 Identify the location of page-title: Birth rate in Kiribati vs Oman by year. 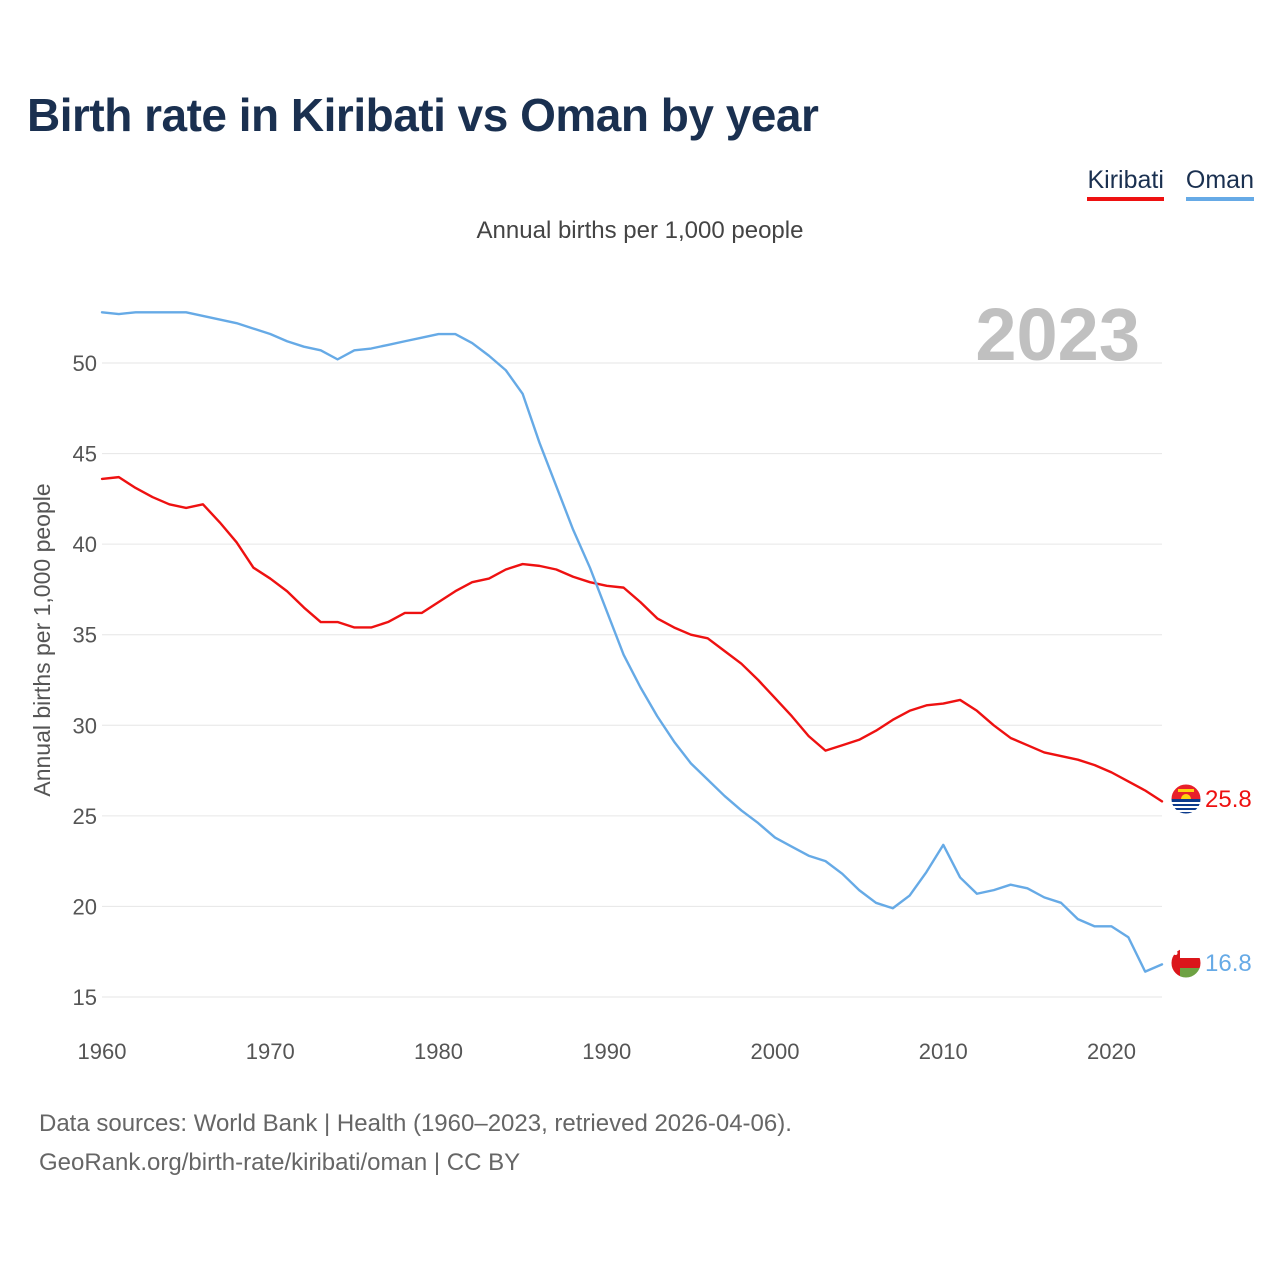
(423, 115).